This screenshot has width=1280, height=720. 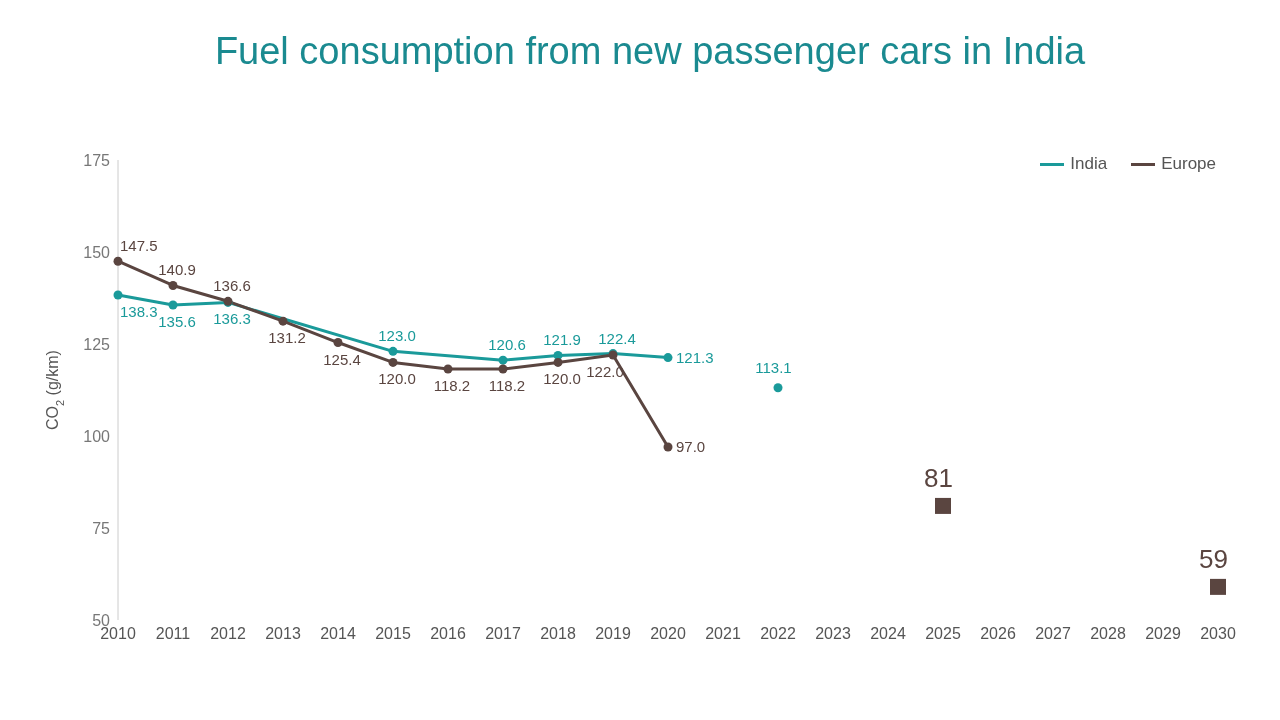 What do you see at coordinates (342, 359) in the screenshot?
I see `data-label: 125.4` at bounding box center [342, 359].